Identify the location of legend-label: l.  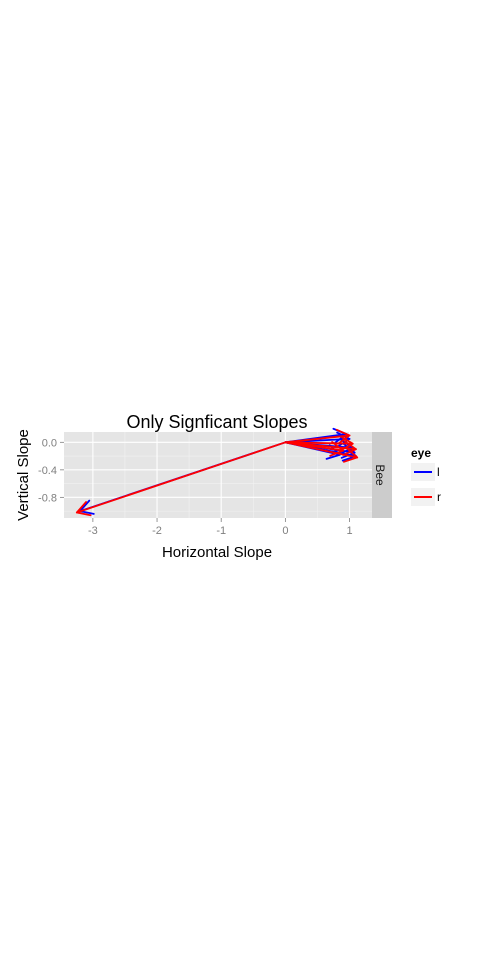
(438, 472).